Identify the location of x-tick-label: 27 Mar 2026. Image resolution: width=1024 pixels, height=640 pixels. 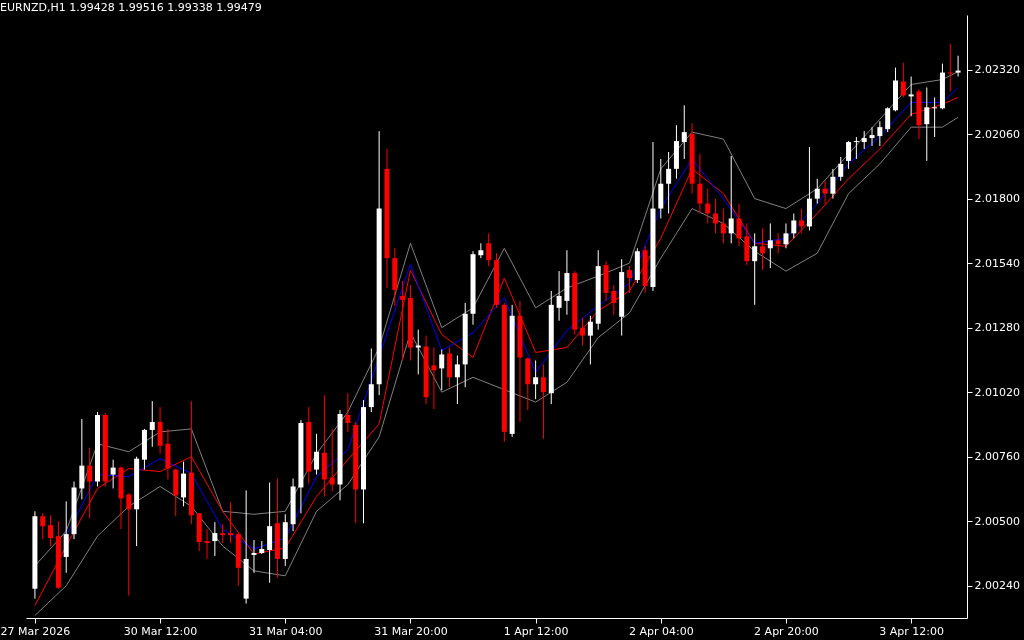
(35, 631).